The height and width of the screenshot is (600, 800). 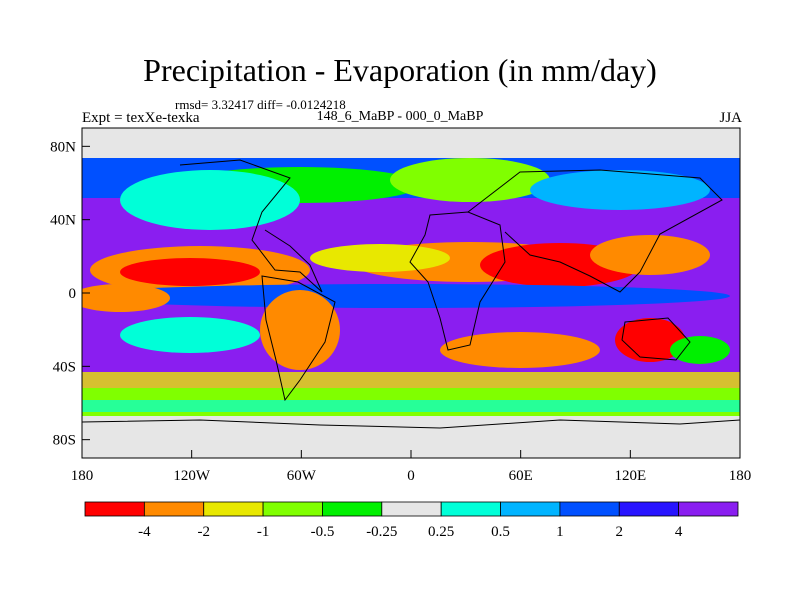 I want to click on colorbar-label: 4, so click(x=679, y=532).